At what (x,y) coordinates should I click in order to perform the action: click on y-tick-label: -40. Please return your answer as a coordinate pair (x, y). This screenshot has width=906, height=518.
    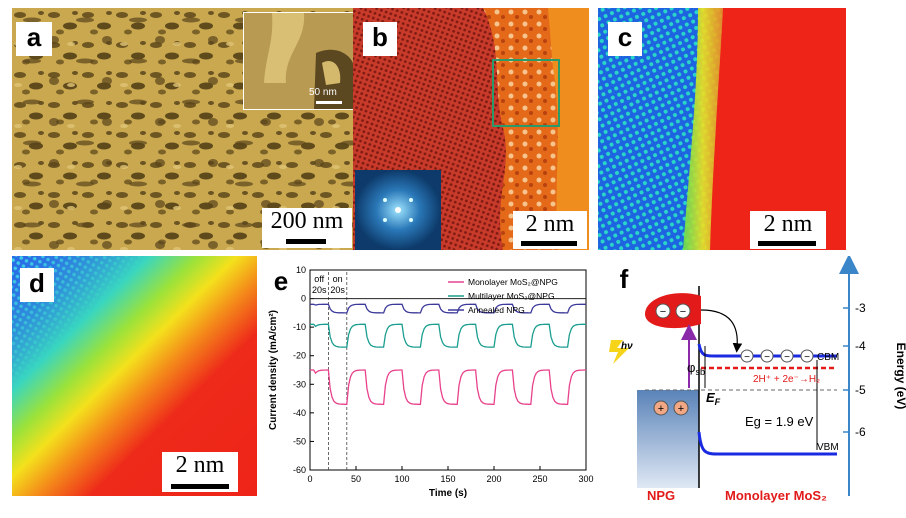
    Looking at the image, I should click on (299, 413).